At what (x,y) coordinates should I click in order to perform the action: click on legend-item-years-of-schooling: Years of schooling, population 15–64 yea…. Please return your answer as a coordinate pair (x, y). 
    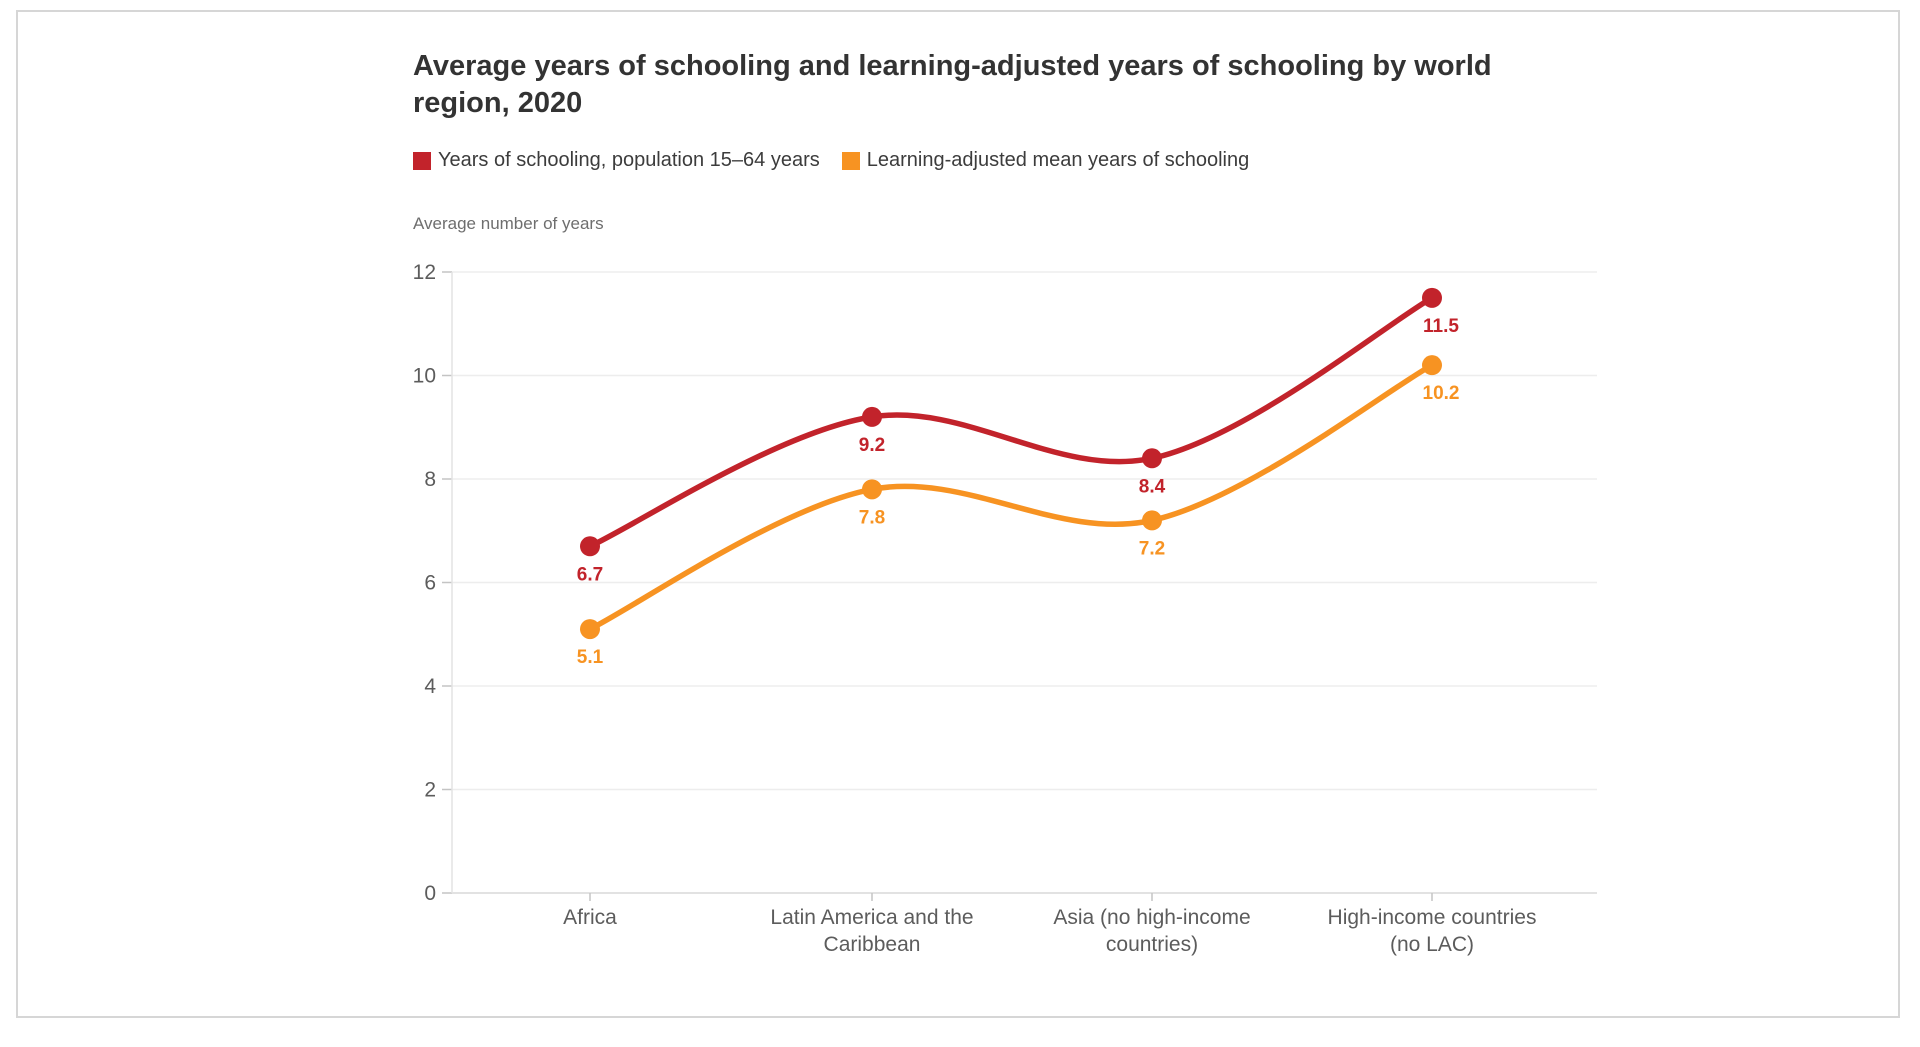
    Looking at the image, I should click on (616, 160).